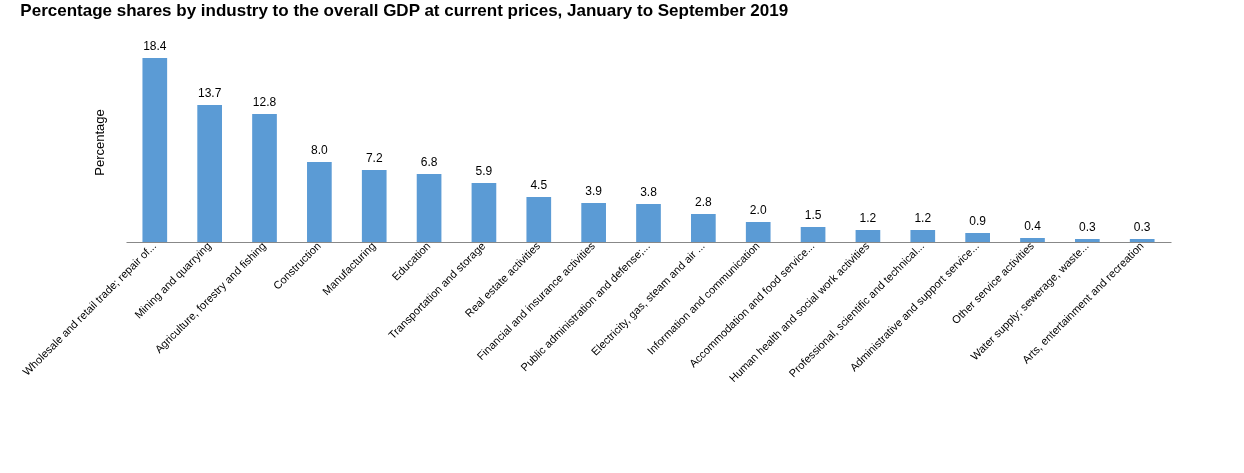  I want to click on data-label: 3.9, so click(594, 191).